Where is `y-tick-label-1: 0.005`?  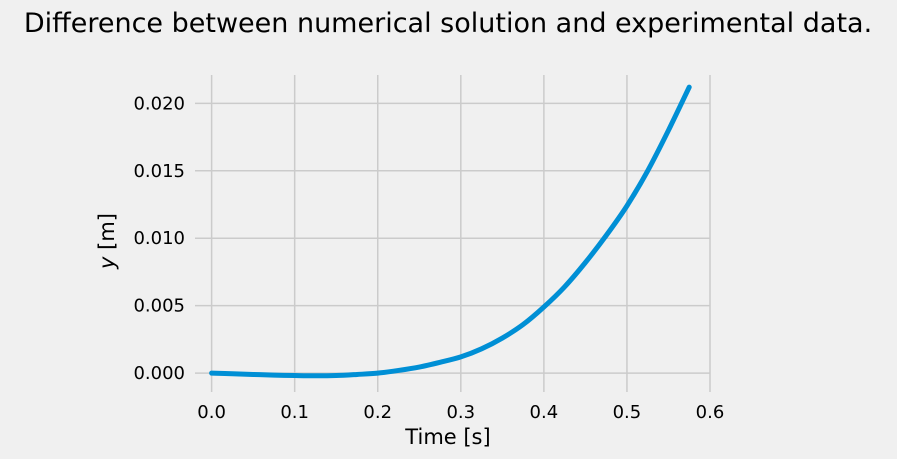
y-tick-label-1: 0.005 is located at coordinates (159, 306).